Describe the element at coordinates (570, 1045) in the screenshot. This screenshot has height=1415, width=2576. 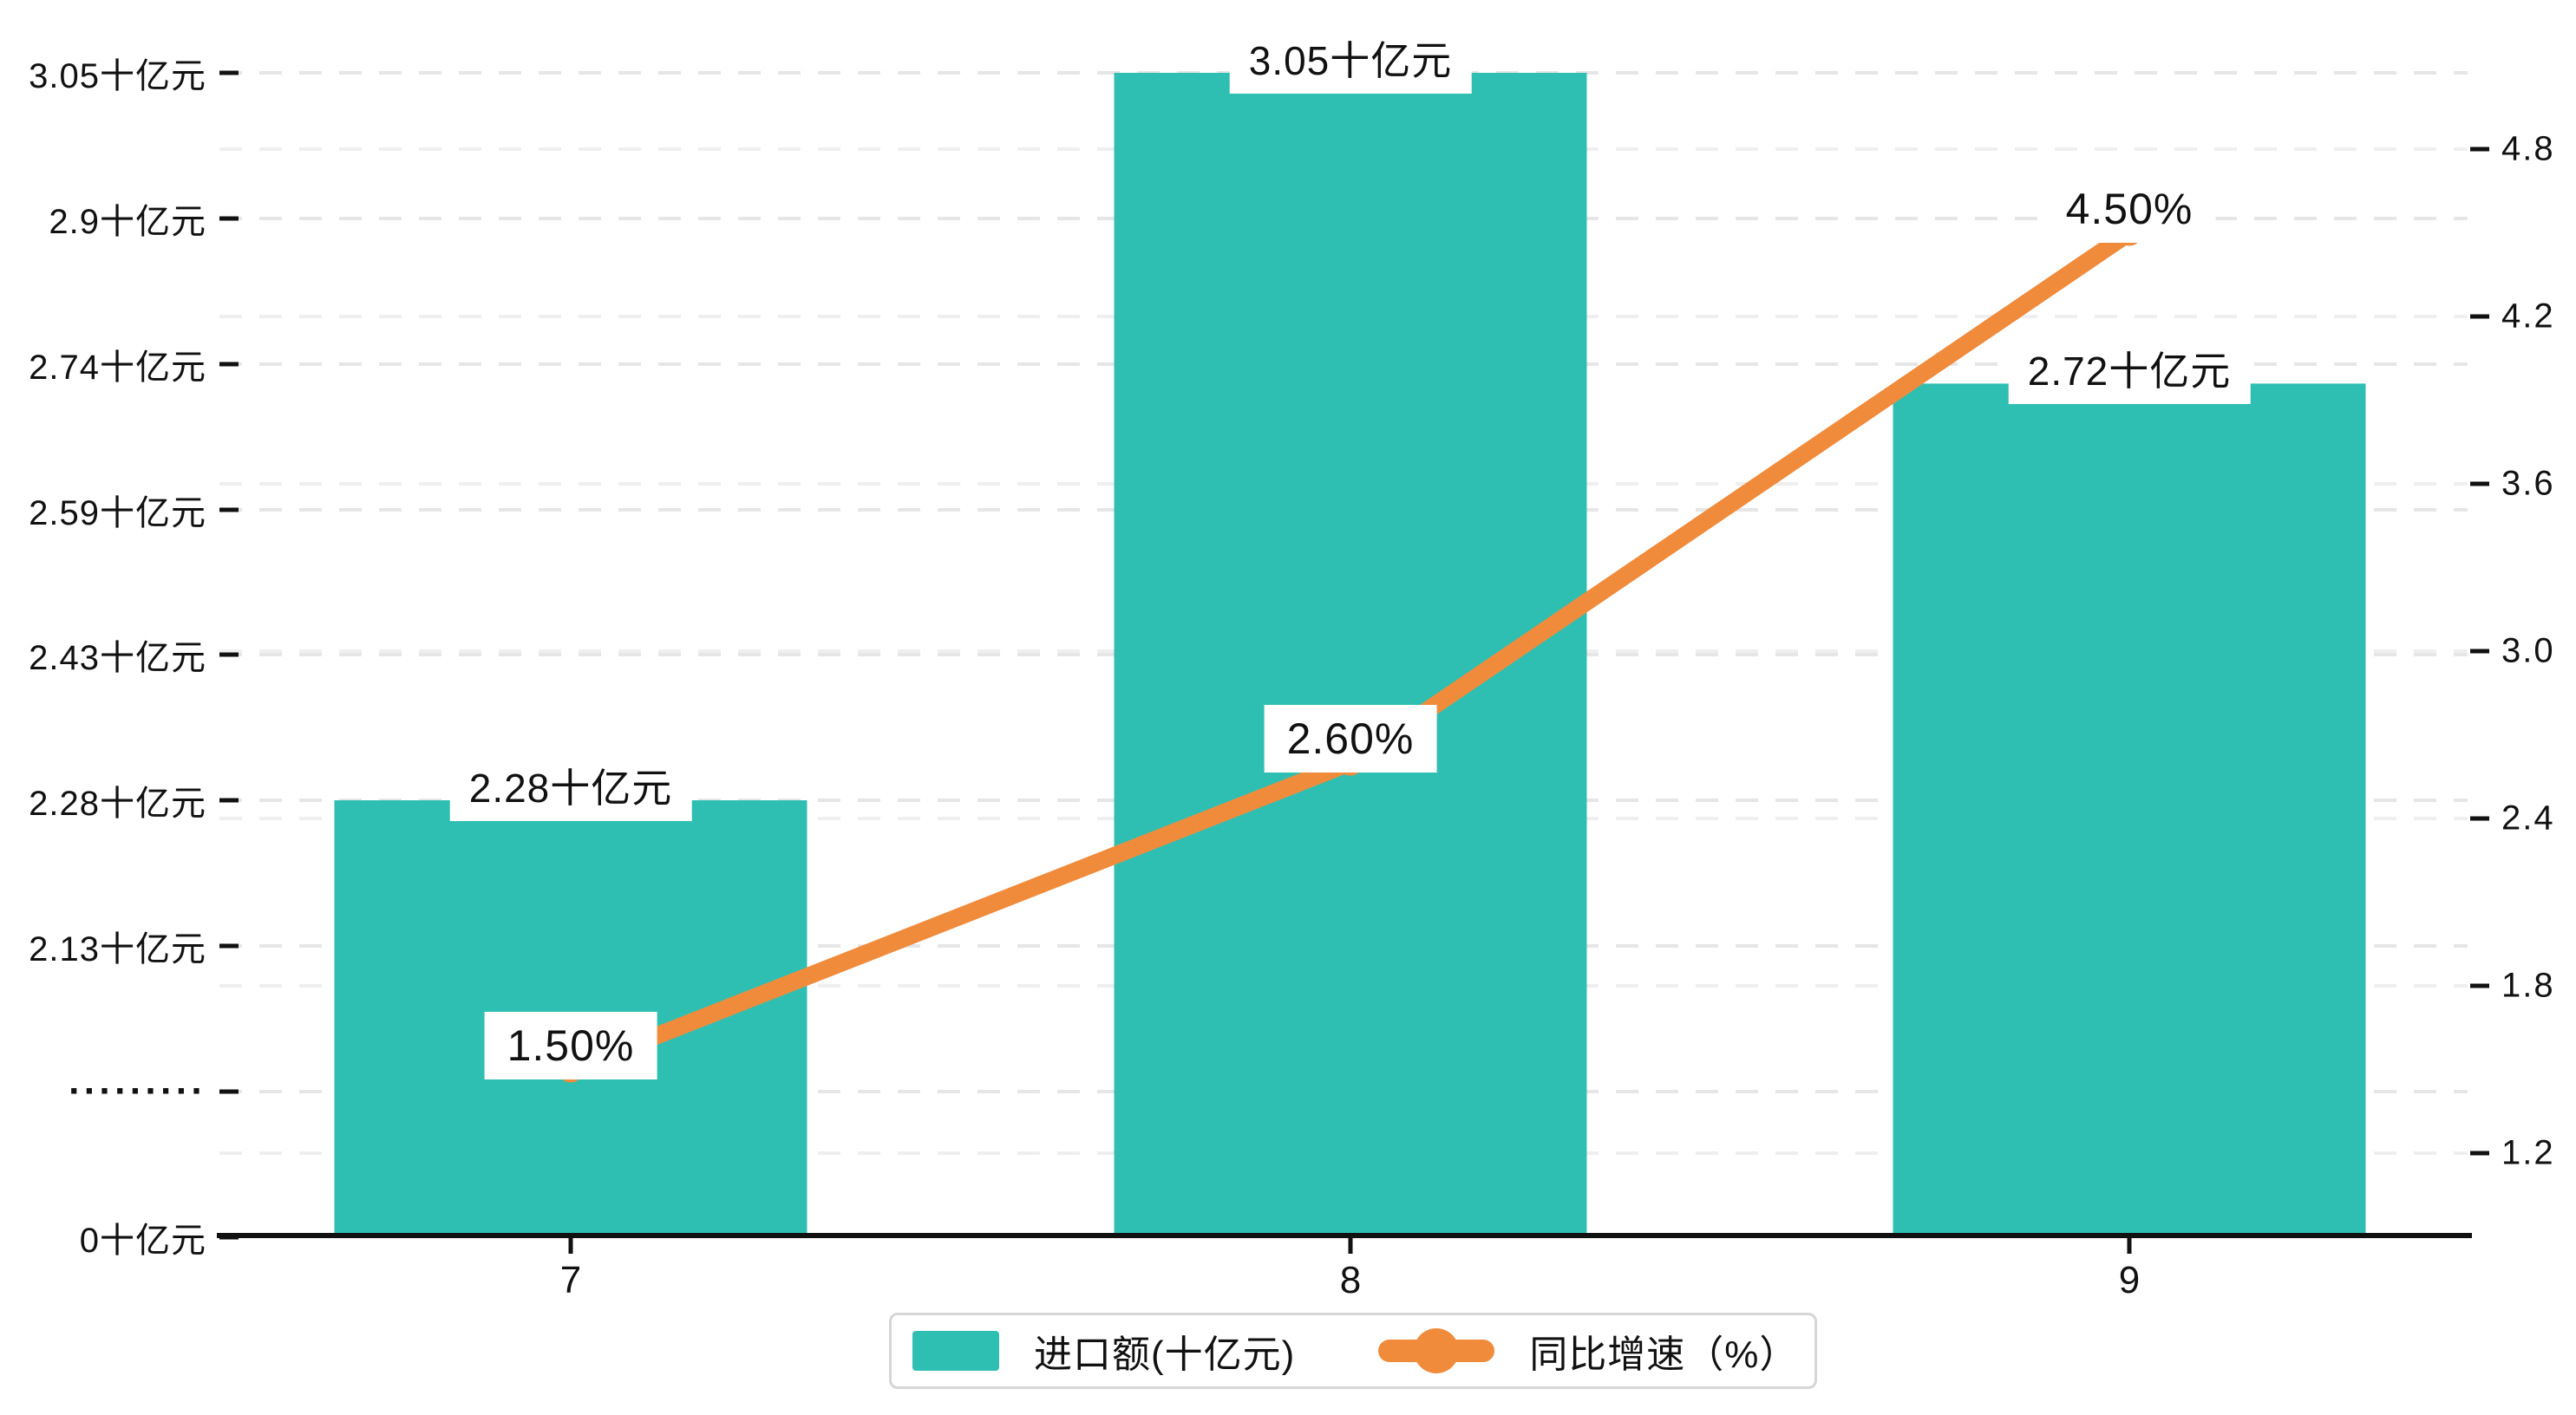
I see `line-value-label: 1.50%` at that location.